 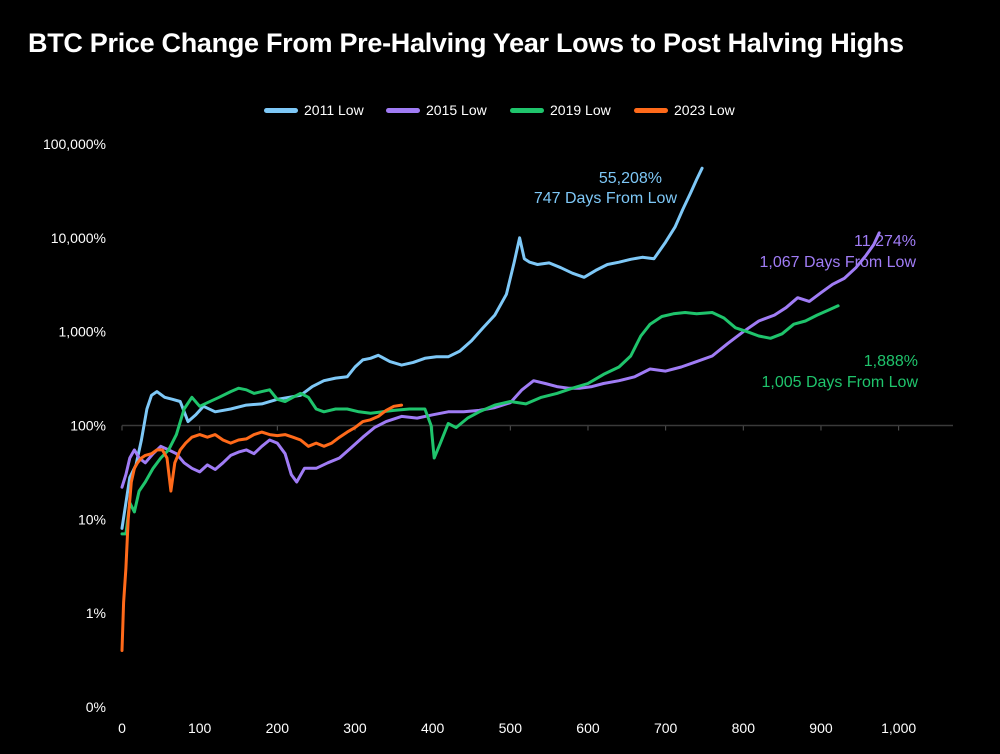 What do you see at coordinates (885, 241) in the screenshot?
I see `annotation-2015-value: 11,274%` at bounding box center [885, 241].